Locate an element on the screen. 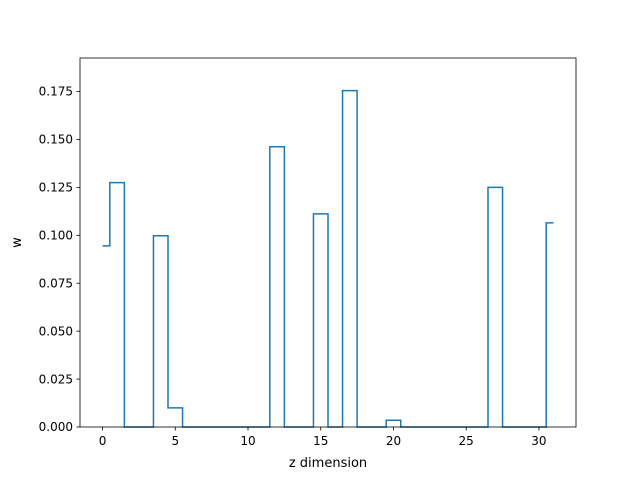 This screenshot has width=640, height=480. x-tick-label: 10 is located at coordinates (247, 441).